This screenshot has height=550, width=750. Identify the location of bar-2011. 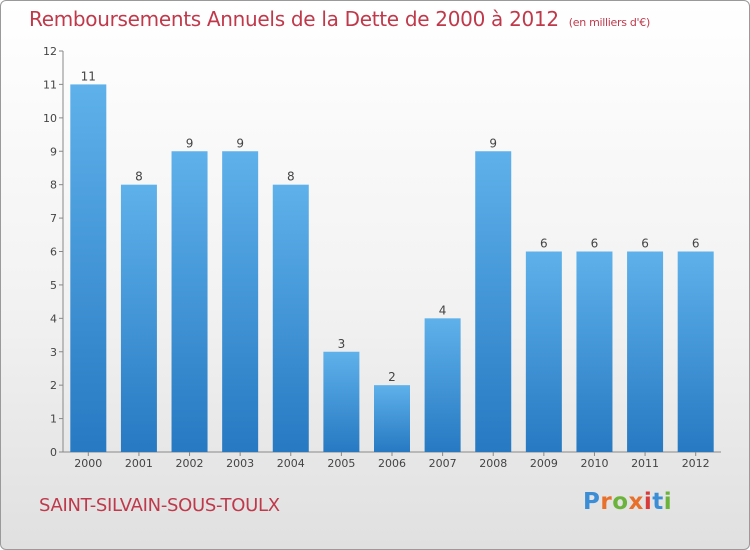
(645, 351).